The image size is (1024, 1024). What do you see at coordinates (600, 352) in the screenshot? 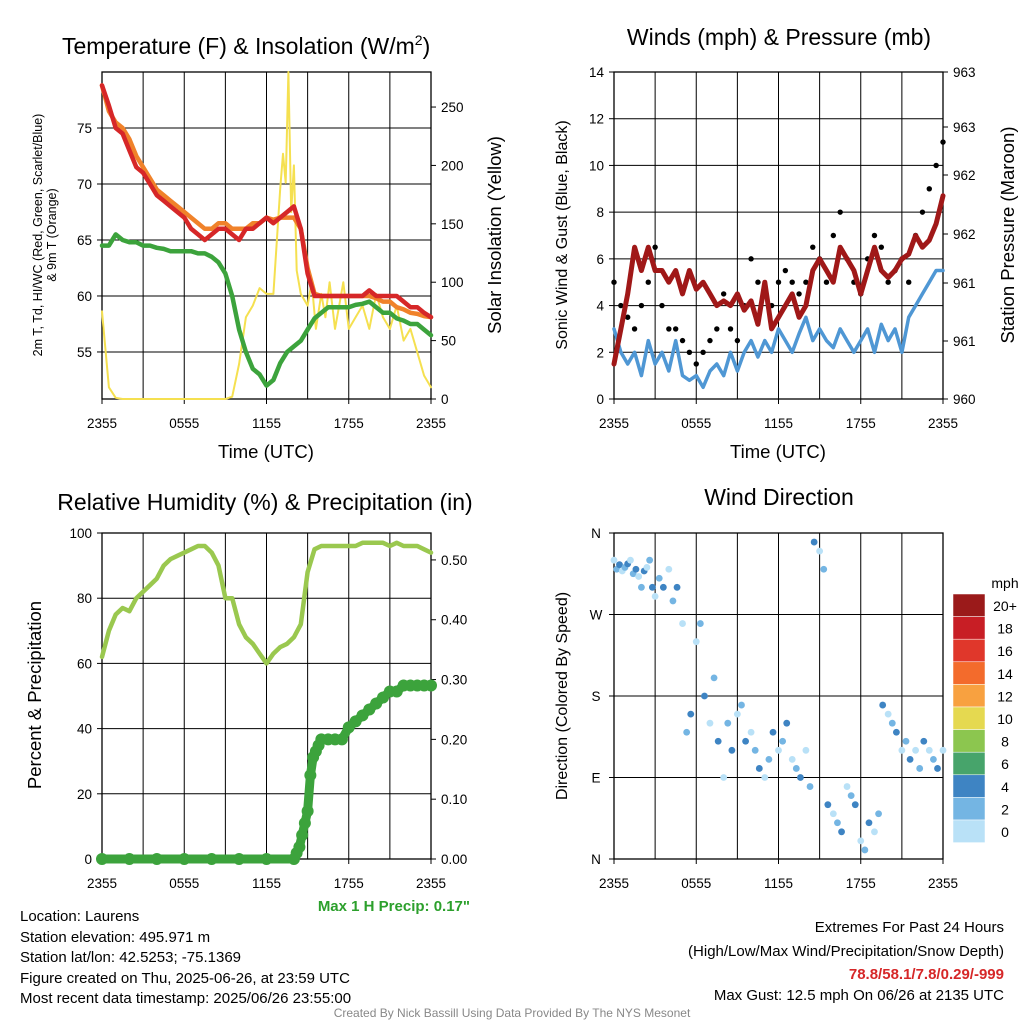
I see `winds-y-tick-label: 2` at bounding box center [600, 352].